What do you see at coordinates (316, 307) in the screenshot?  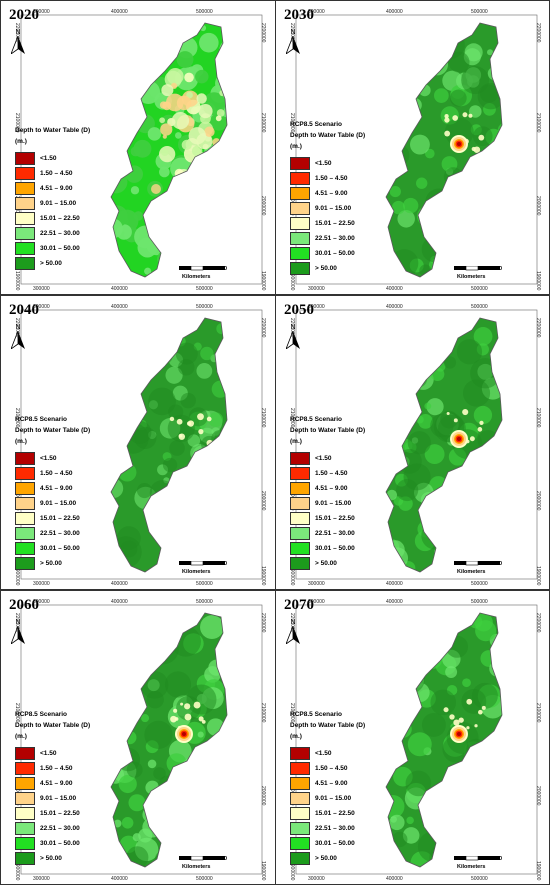 I see `x-tick-top: 300000` at bounding box center [316, 307].